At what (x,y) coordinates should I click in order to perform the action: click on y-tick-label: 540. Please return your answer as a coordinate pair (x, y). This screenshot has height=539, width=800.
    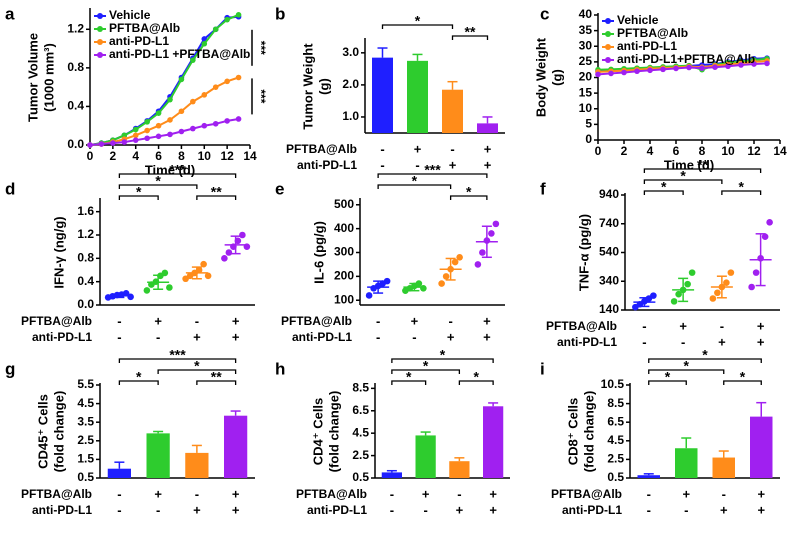
    Looking at the image, I should click on (609, 252).